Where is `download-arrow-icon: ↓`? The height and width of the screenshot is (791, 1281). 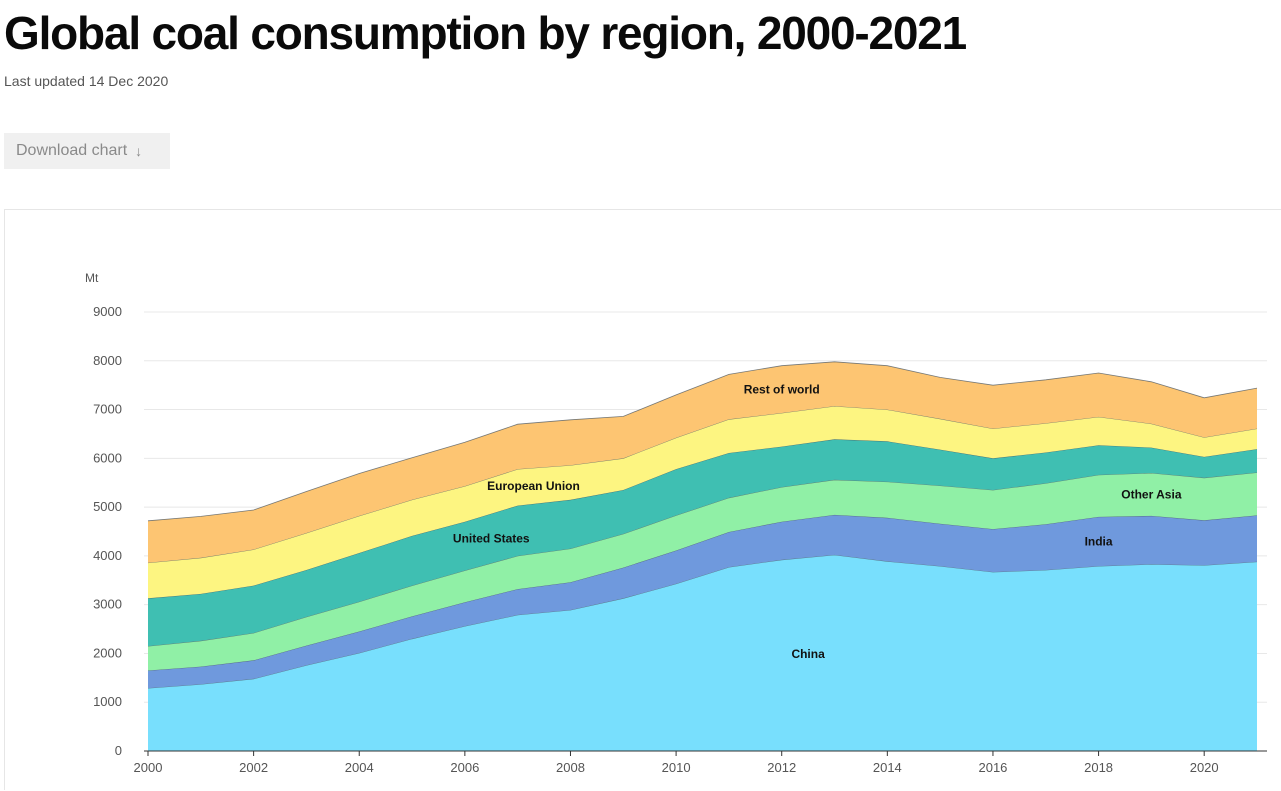 download-arrow-icon: ↓ is located at coordinates (139, 151).